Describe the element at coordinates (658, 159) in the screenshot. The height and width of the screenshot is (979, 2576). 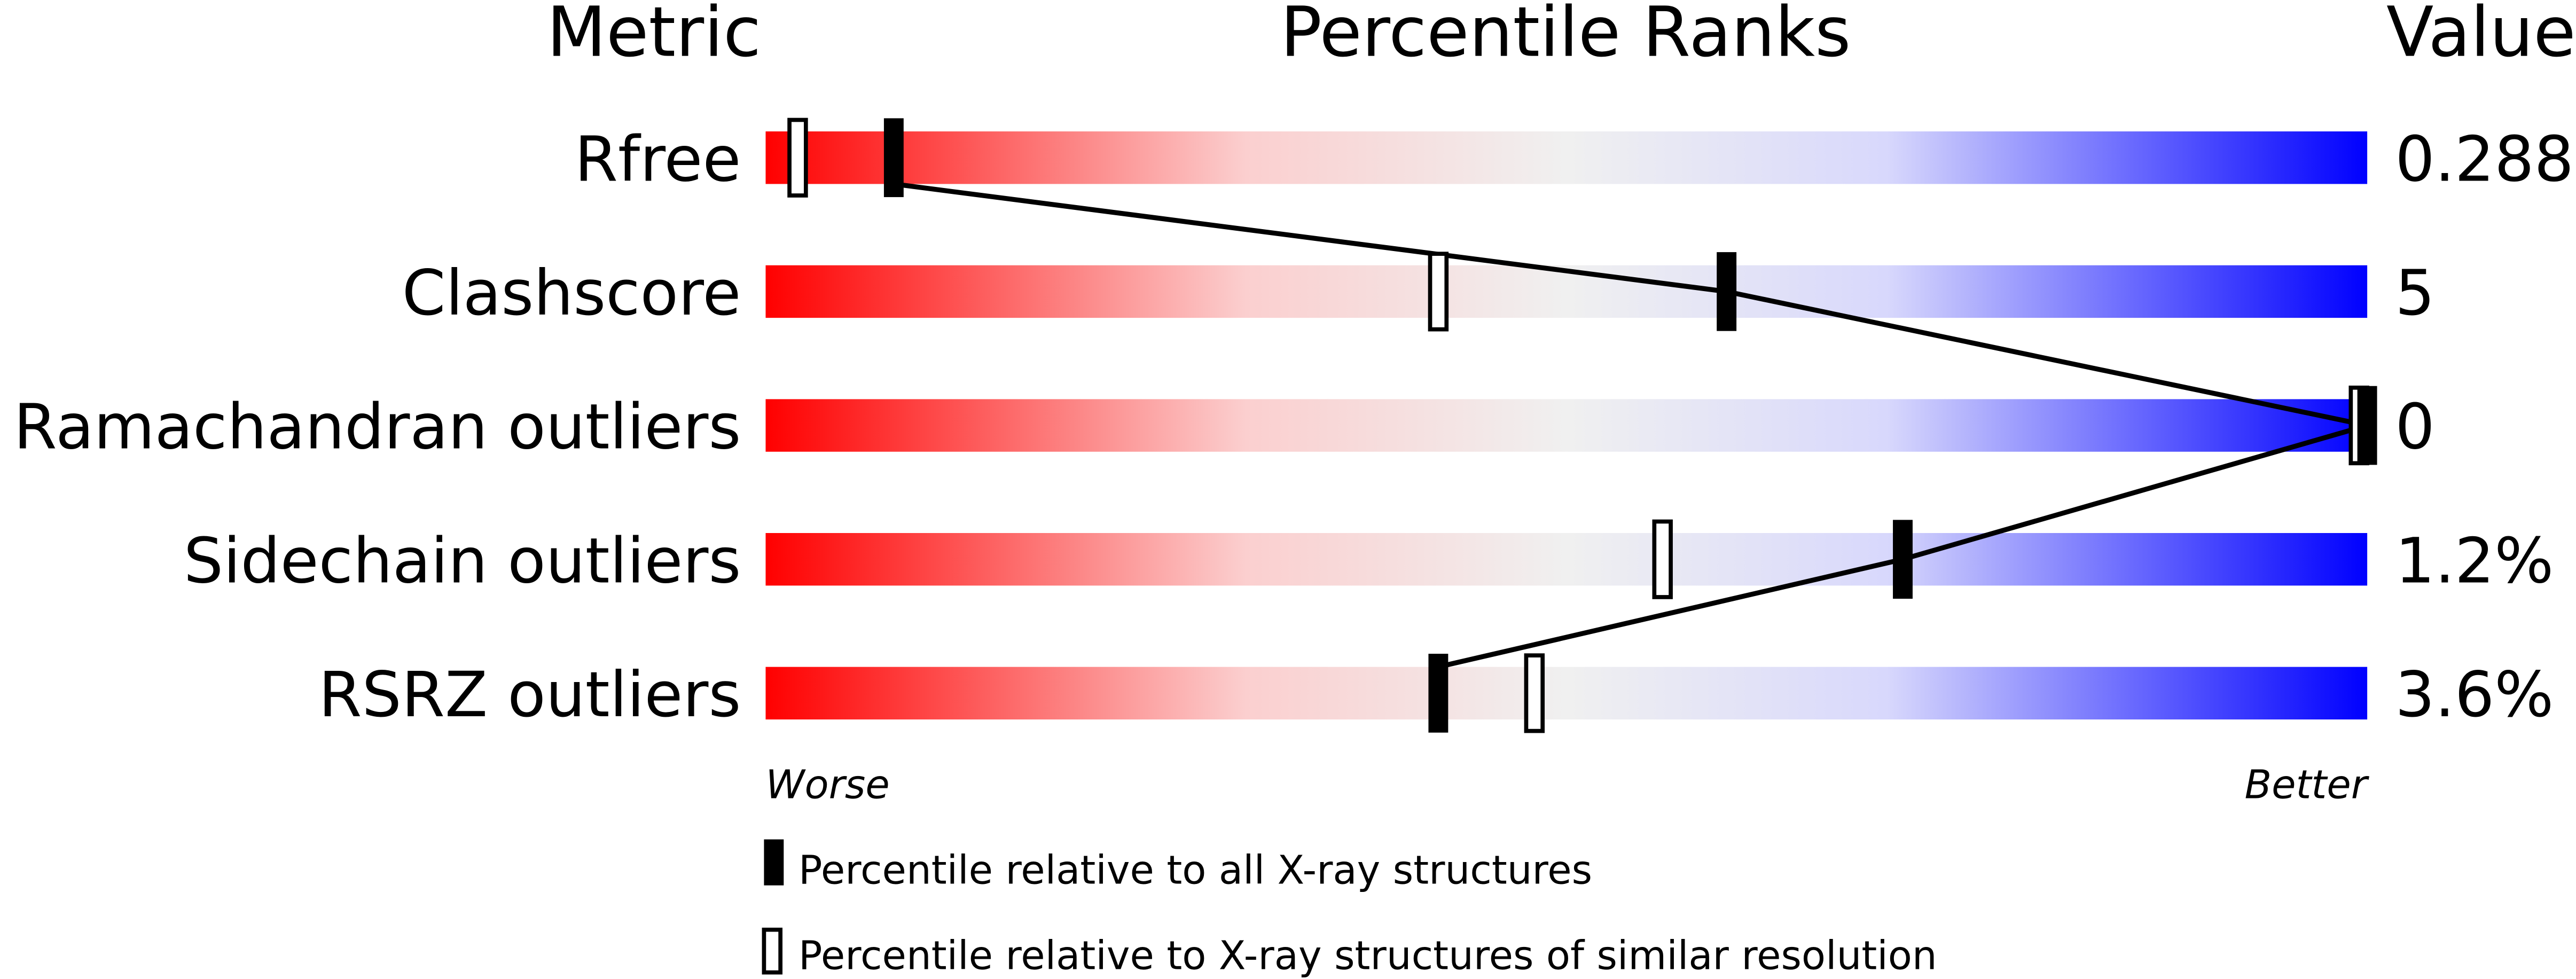
I see `metric-label: Rfree` at that location.